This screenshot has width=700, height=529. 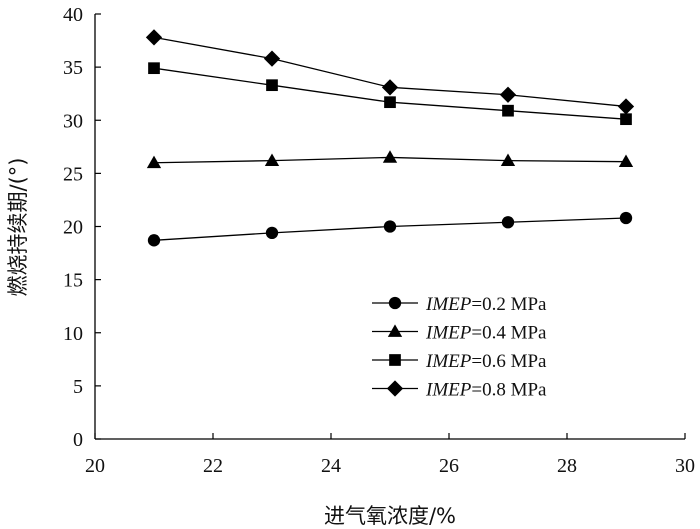 What do you see at coordinates (73, 68) in the screenshot?
I see `y-tick-label: 35` at bounding box center [73, 68].